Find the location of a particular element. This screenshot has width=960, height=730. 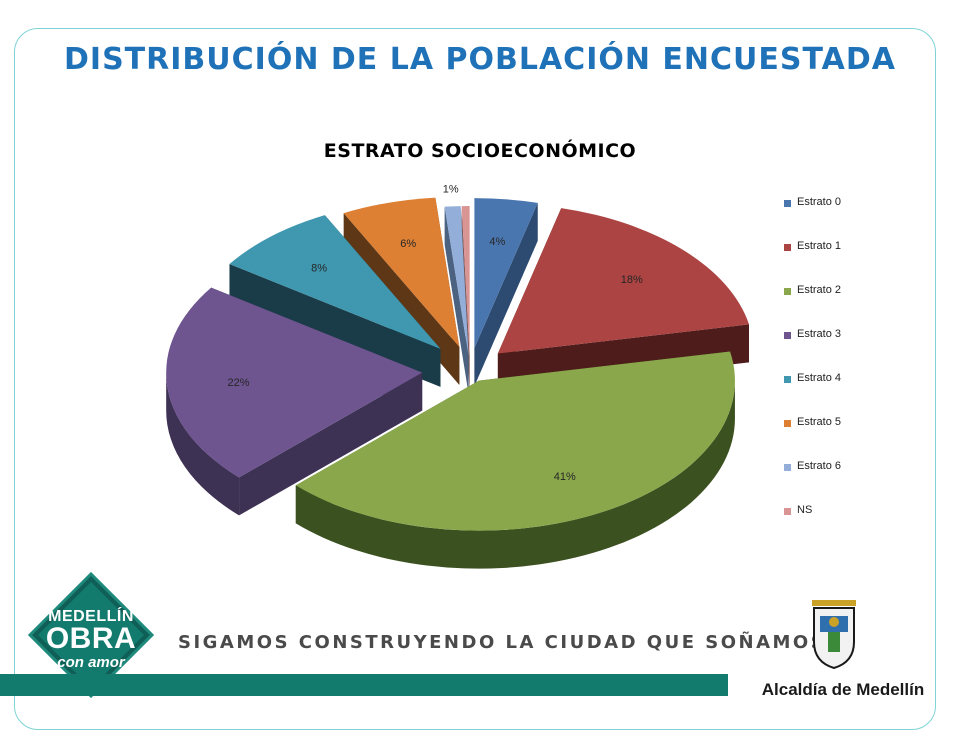

logo-line-3: con amor is located at coordinates (91, 662).